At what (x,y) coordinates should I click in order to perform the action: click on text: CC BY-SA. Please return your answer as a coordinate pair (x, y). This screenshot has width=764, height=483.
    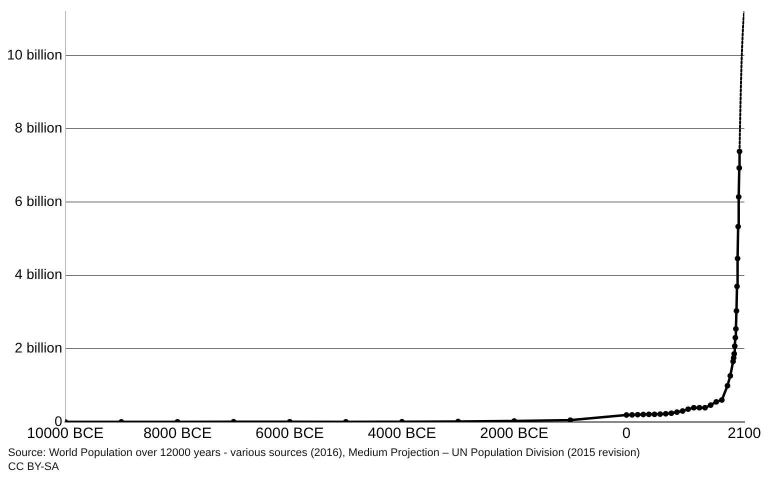
    Looking at the image, I should click on (34, 467).